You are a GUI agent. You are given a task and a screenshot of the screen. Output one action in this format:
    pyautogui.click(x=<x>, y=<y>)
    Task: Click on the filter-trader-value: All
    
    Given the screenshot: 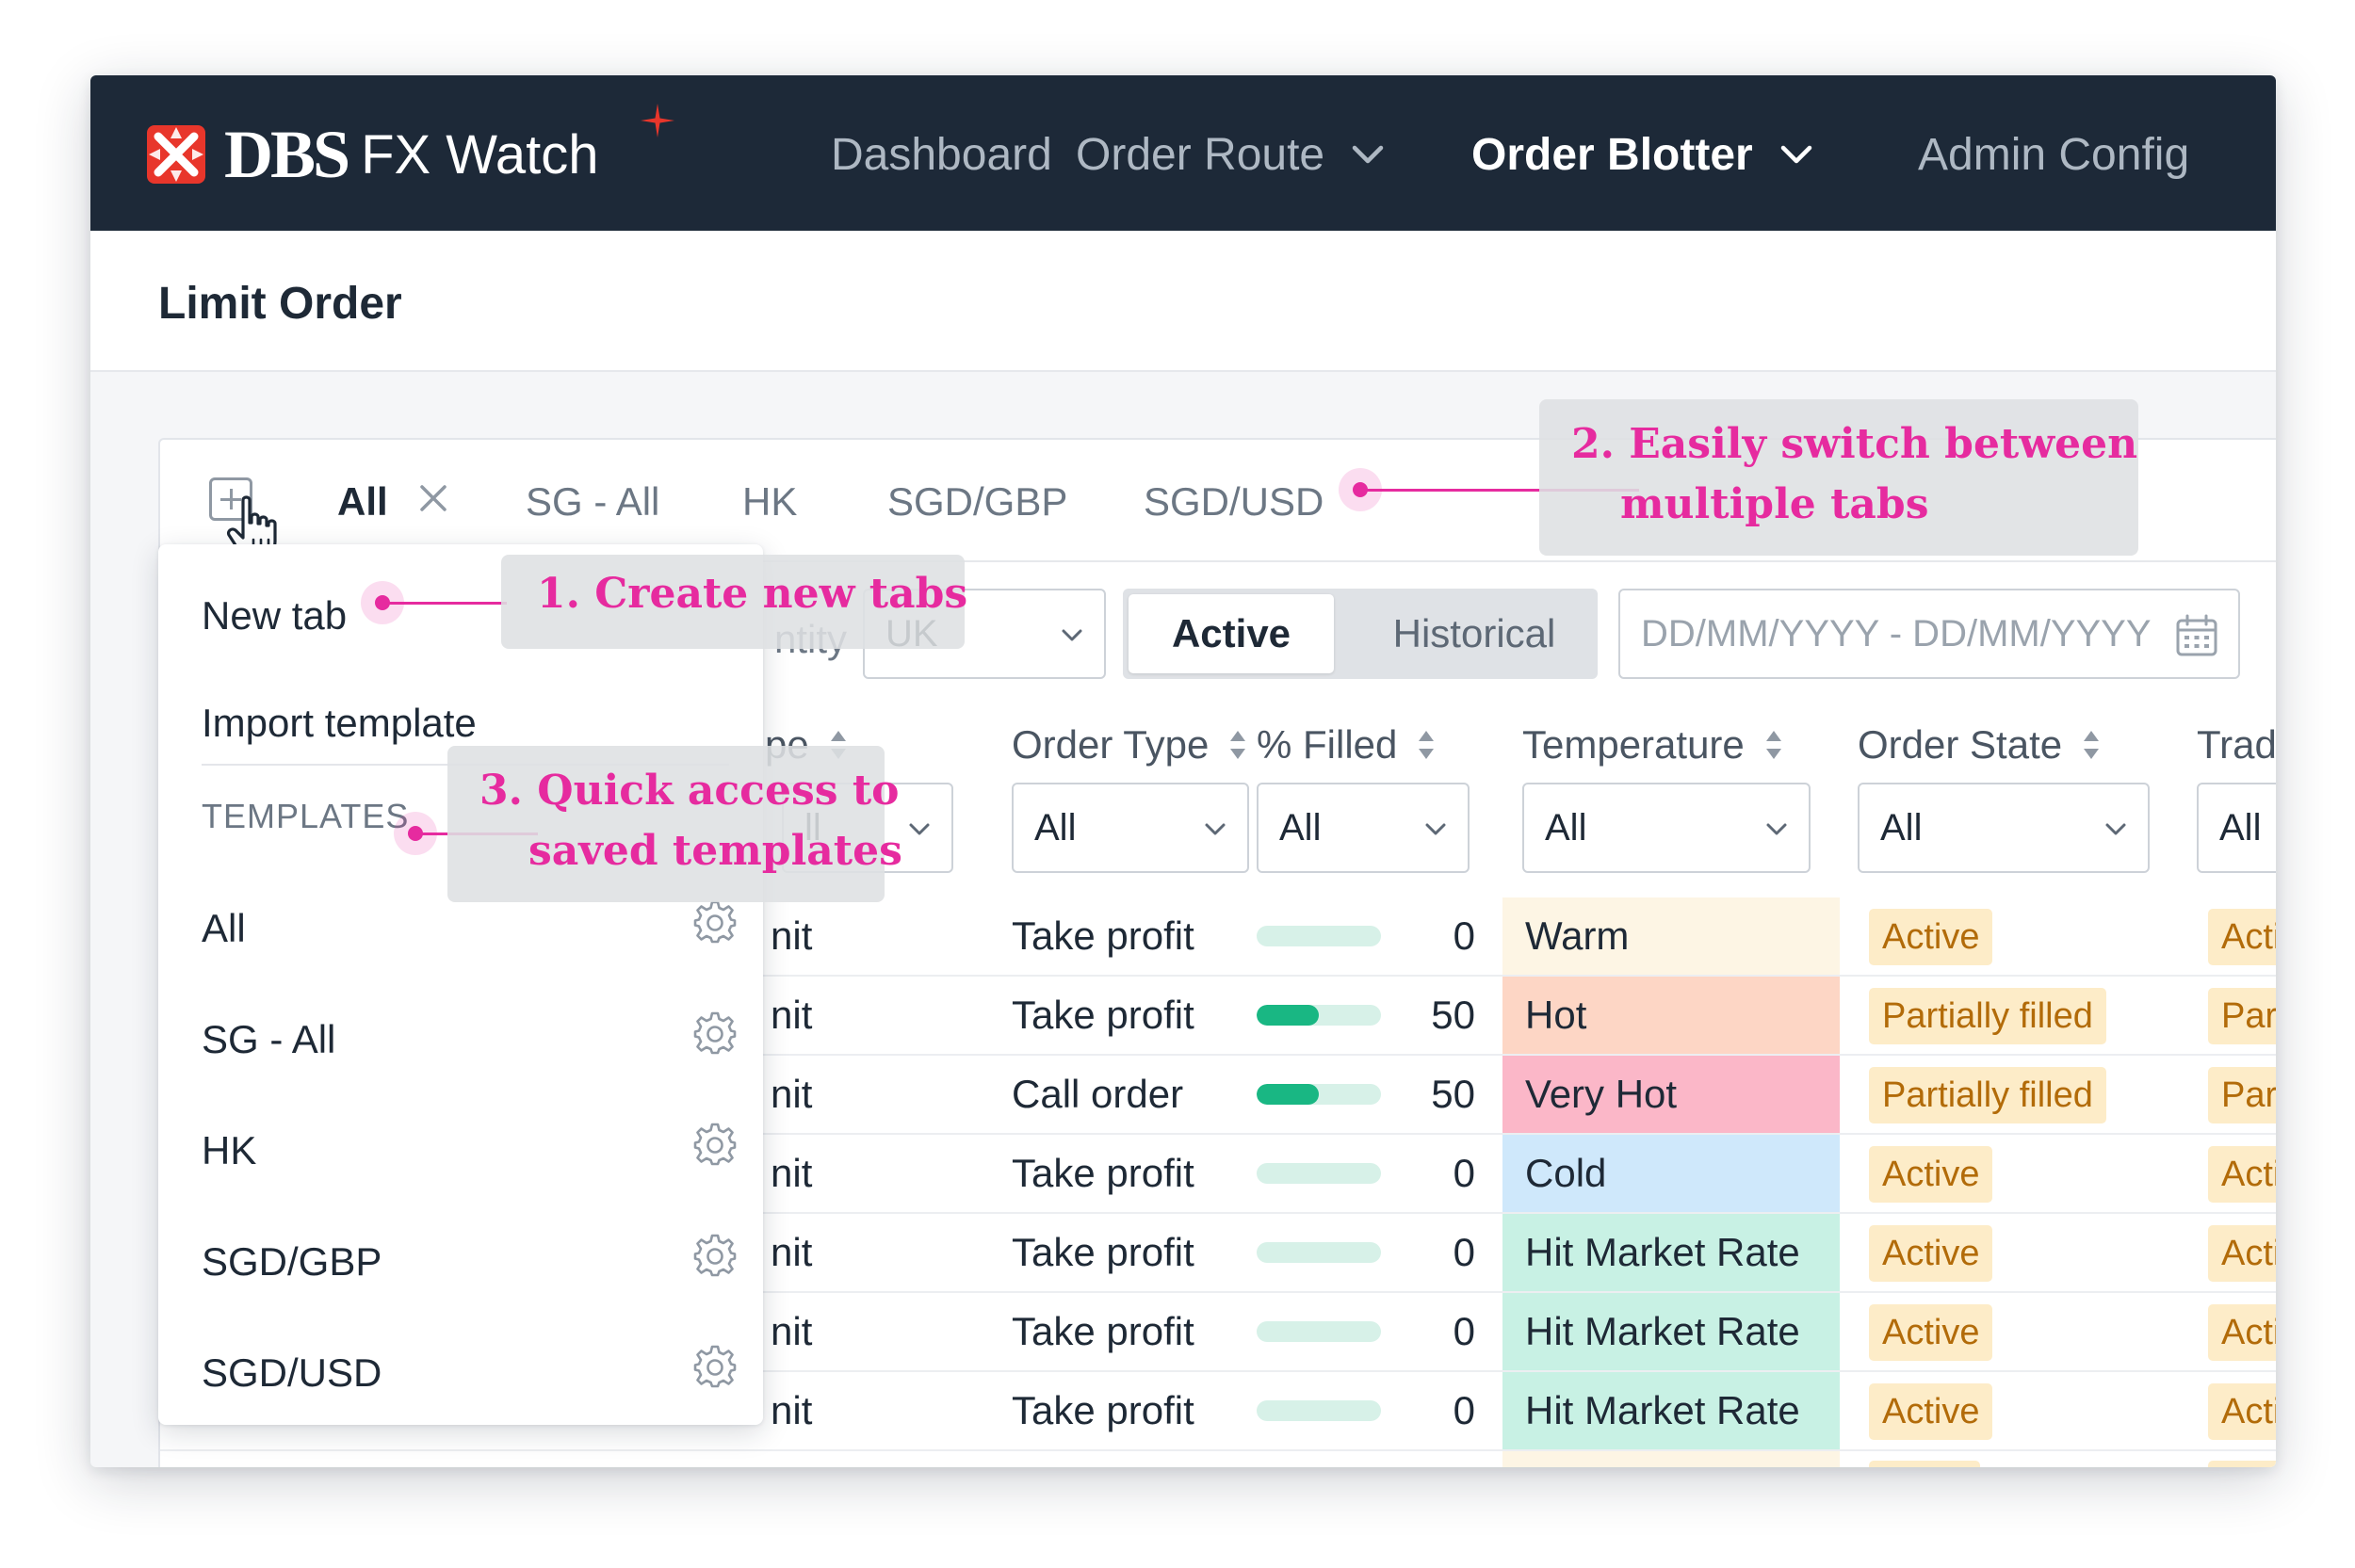 What is the action you would take?
    pyautogui.click(x=2240, y=827)
    